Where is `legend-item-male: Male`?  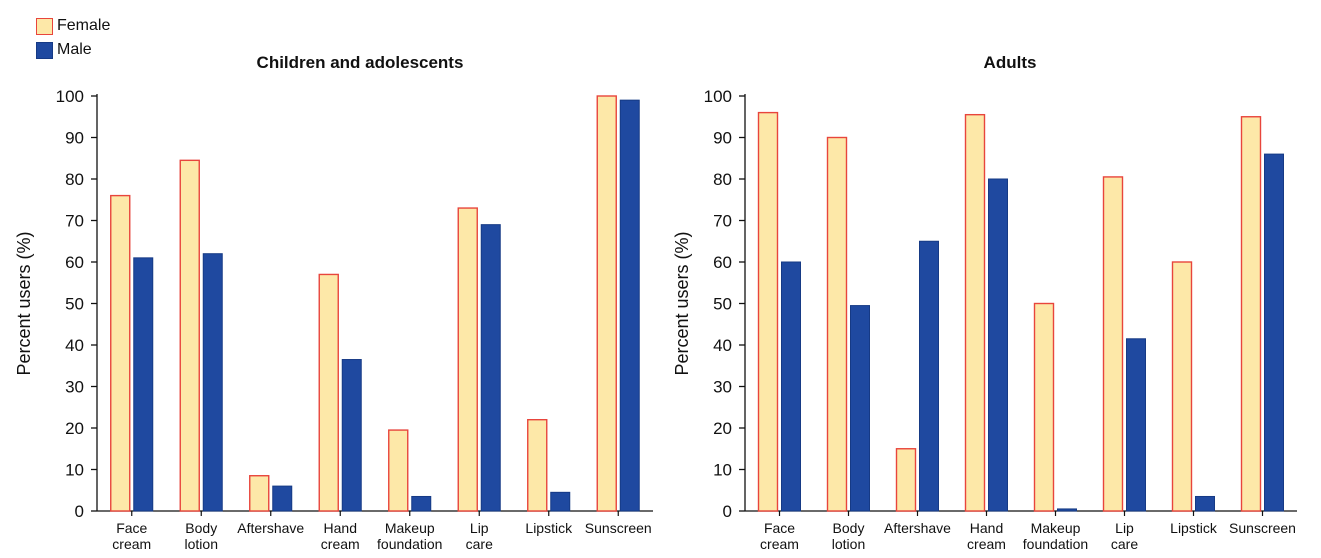 legend-item-male: Male is located at coordinates (73, 50).